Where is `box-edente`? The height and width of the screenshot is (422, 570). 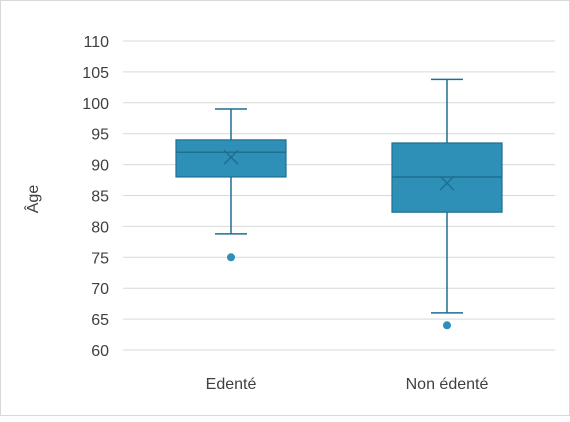 box-edente is located at coordinates (231, 185).